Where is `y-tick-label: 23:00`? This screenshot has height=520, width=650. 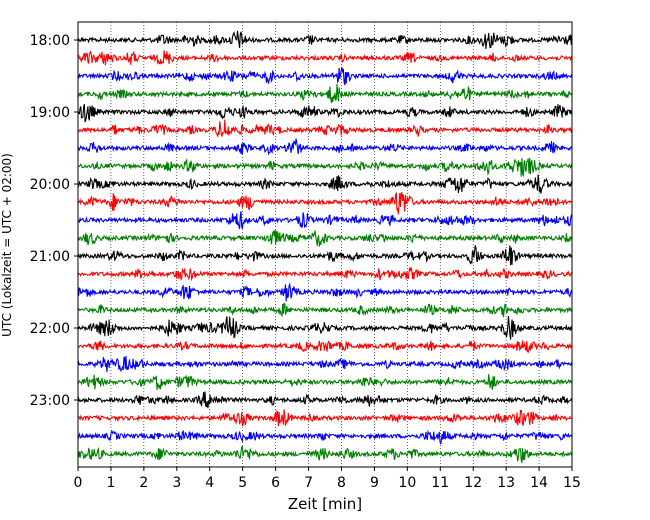
y-tick-label: 23:00 is located at coordinates (50, 401).